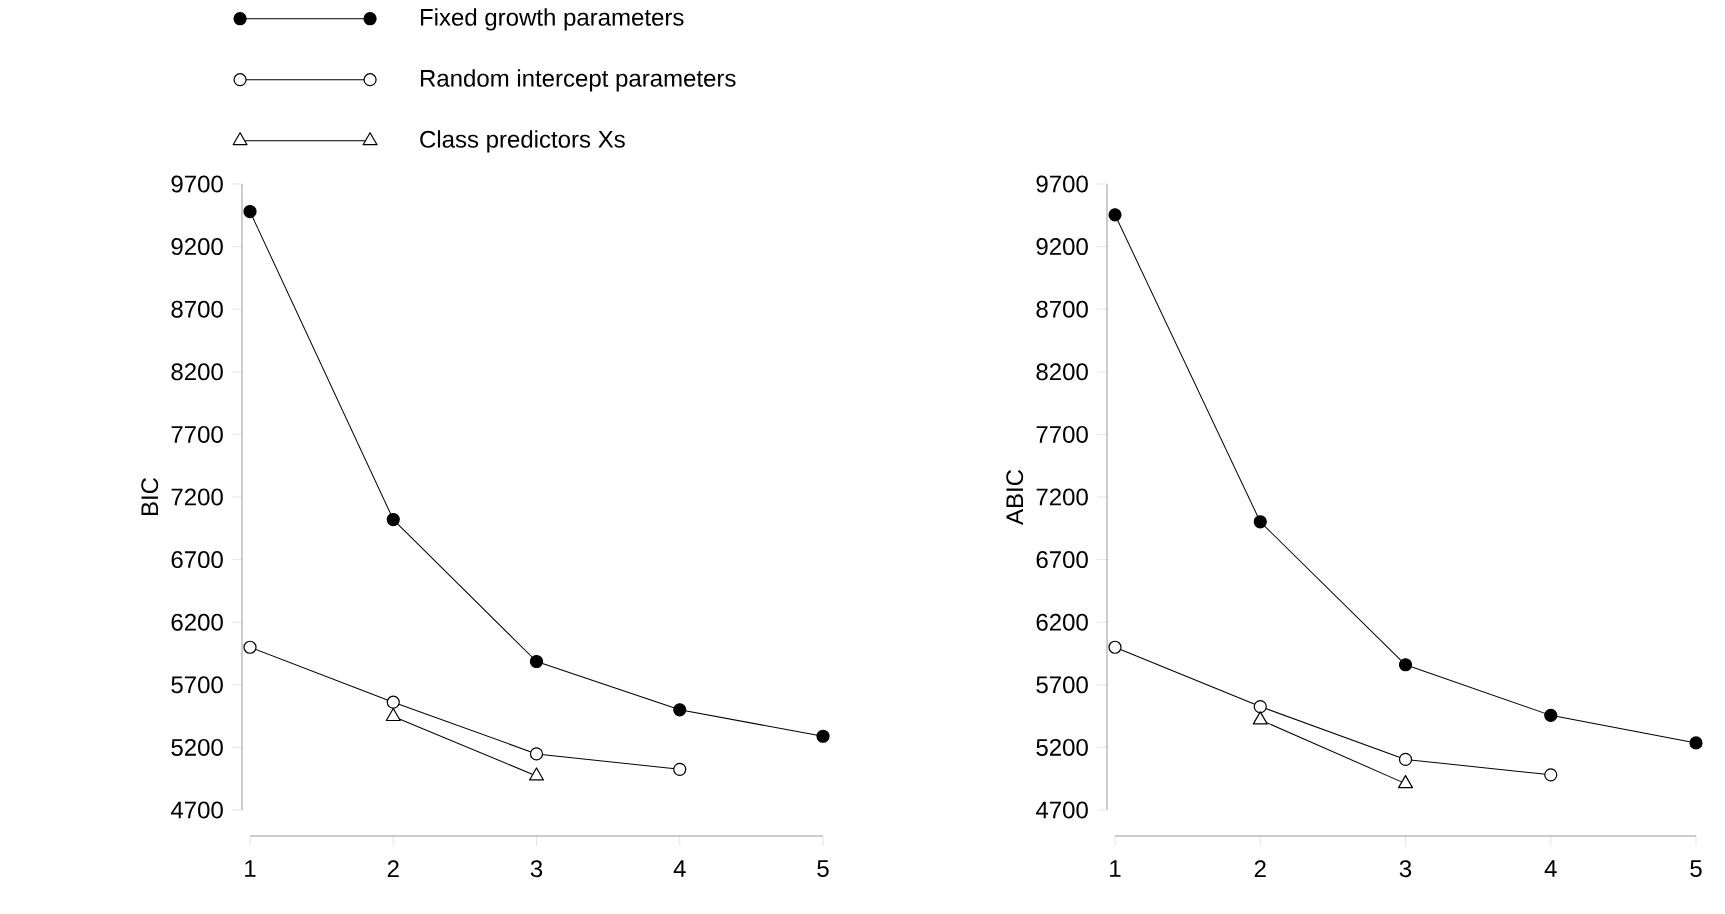  I want to click on legend-label: Random intercept parameters, so click(578, 80).